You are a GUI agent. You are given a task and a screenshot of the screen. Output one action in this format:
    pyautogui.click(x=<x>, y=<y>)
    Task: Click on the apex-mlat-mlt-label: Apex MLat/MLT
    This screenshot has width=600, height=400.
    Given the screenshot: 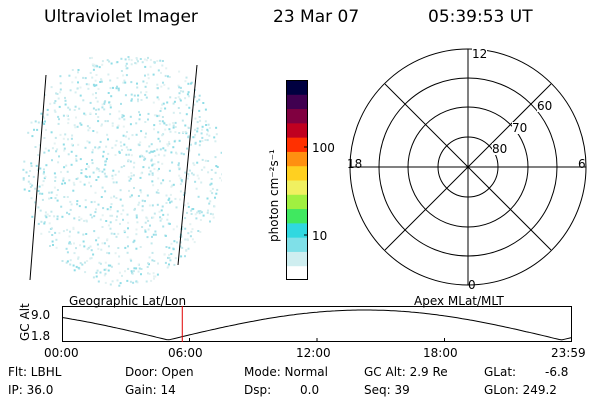 What is the action you would take?
    pyautogui.click(x=459, y=301)
    